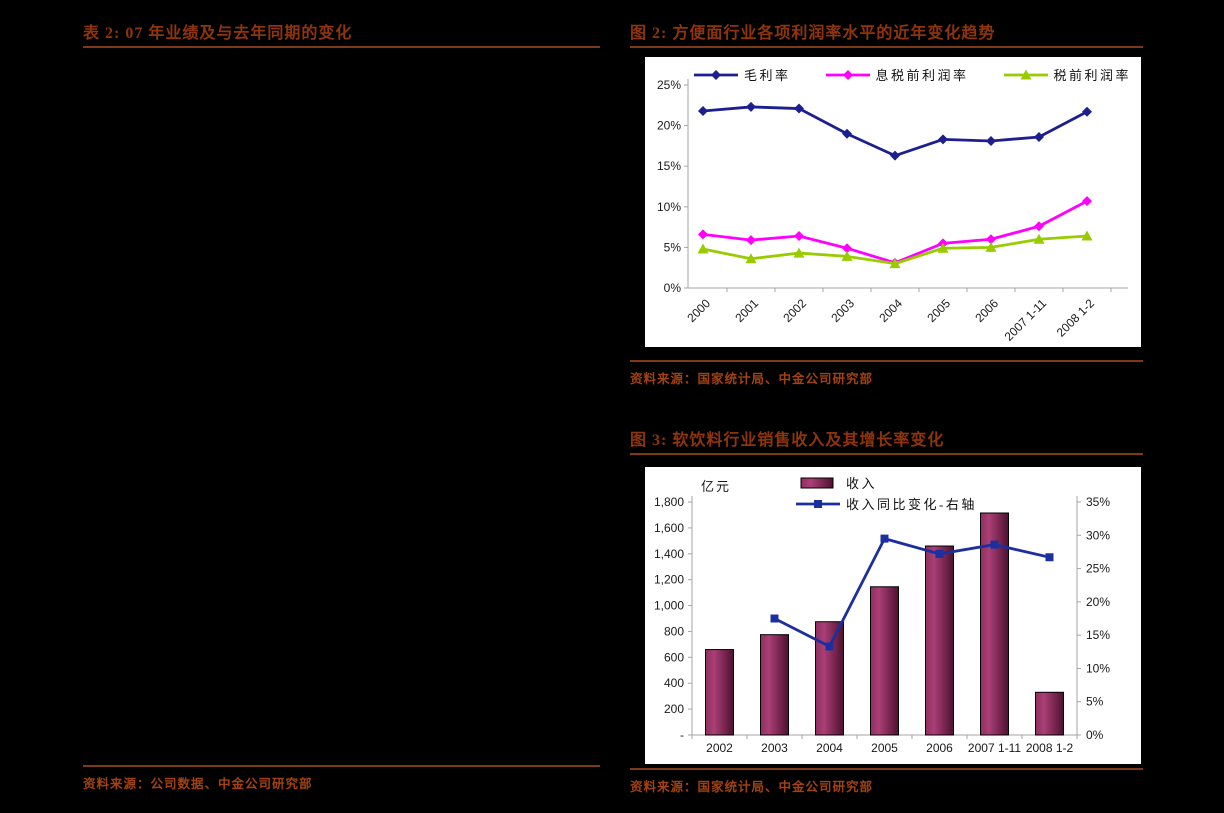  Describe the element at coordinates (674, 683) in the screenshot. I see `left-tick-label: 400` at that location.